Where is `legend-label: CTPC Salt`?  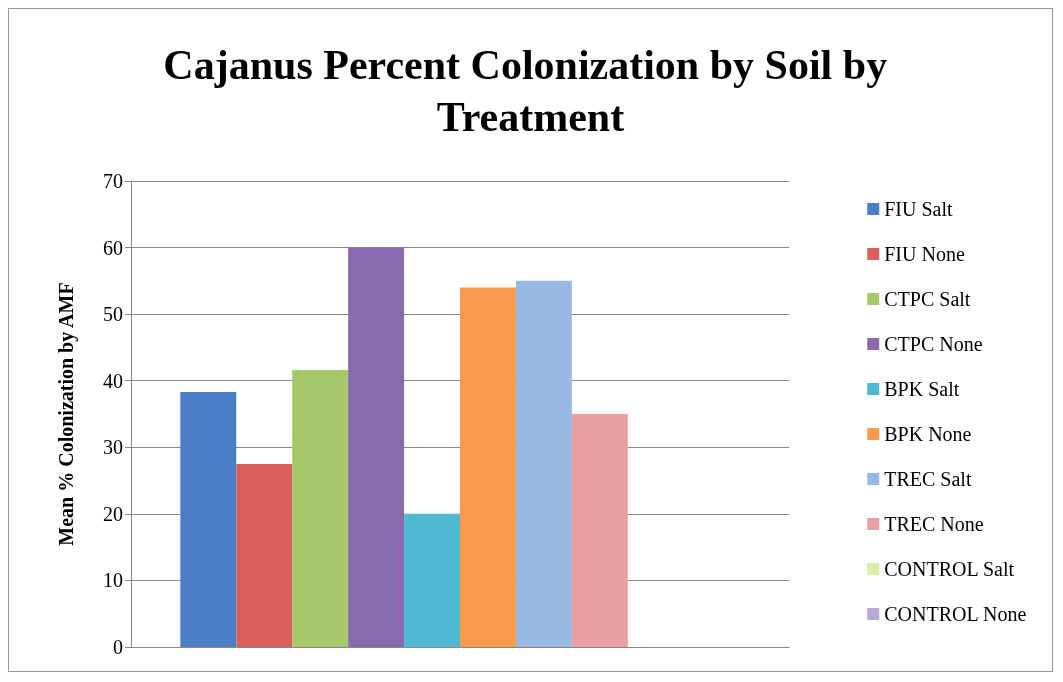
legend-label: CTPC Salt is located at coordinates (927, 299).